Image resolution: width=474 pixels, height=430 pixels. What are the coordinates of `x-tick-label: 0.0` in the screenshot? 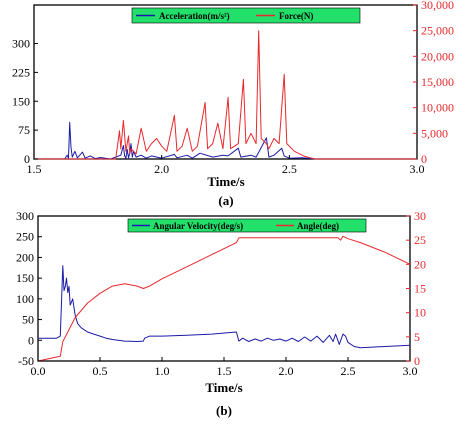 It's located at (38, 371).